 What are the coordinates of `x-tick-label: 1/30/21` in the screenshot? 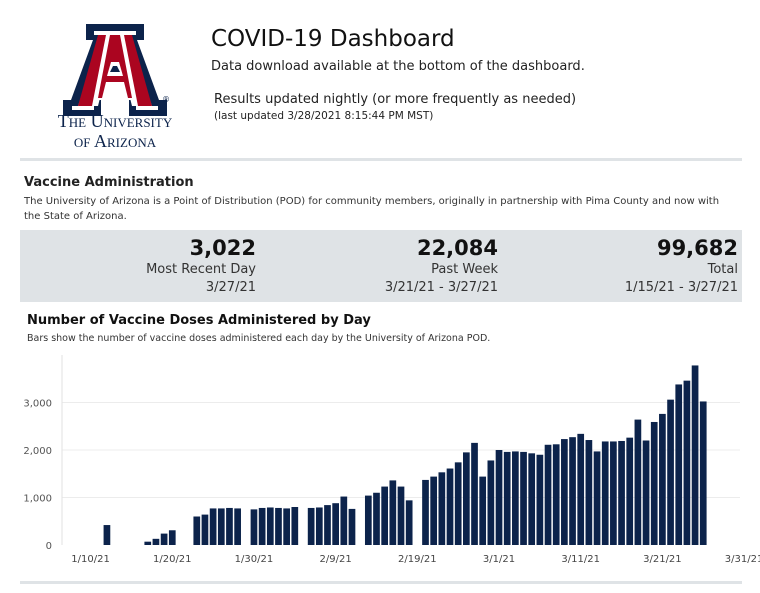 It's located at (254, 559).